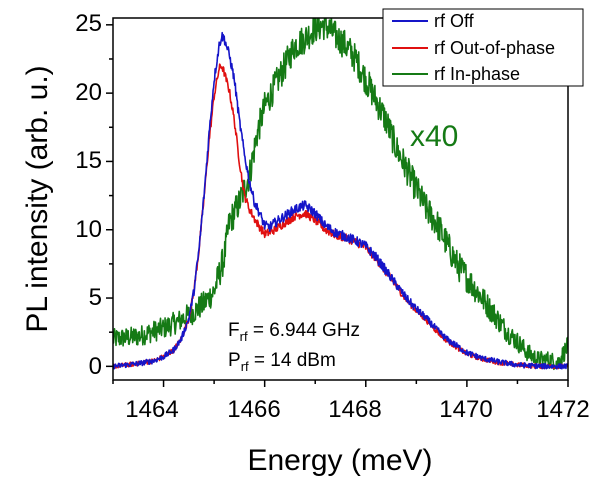 The height and width of the screenshot is (494, 612). I want to click on y-tick-label-15: 15, so click(88, 160).